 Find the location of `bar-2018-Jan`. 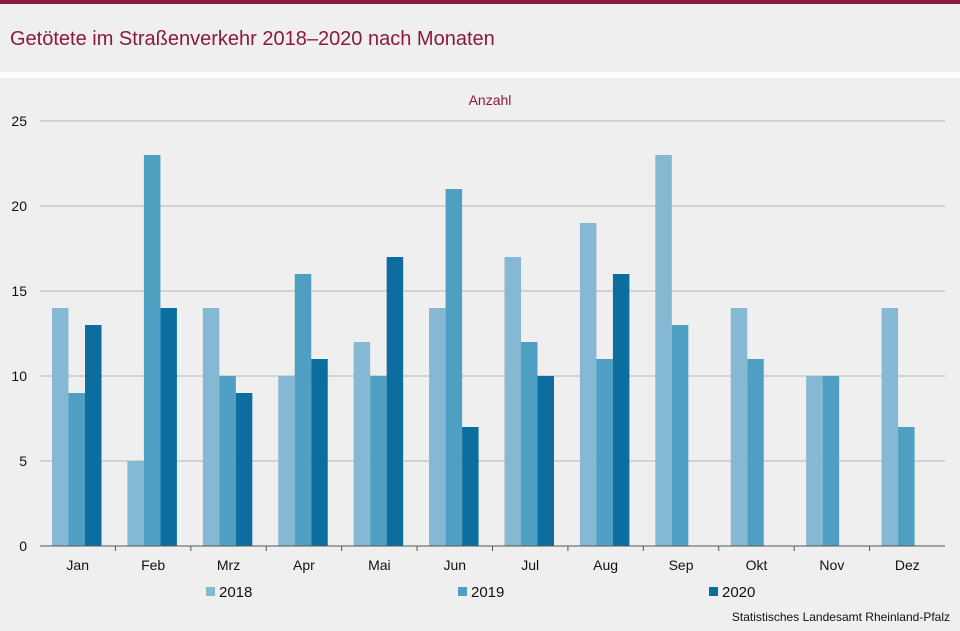

bar-2018-Jan is located at coordinates (60, 427).